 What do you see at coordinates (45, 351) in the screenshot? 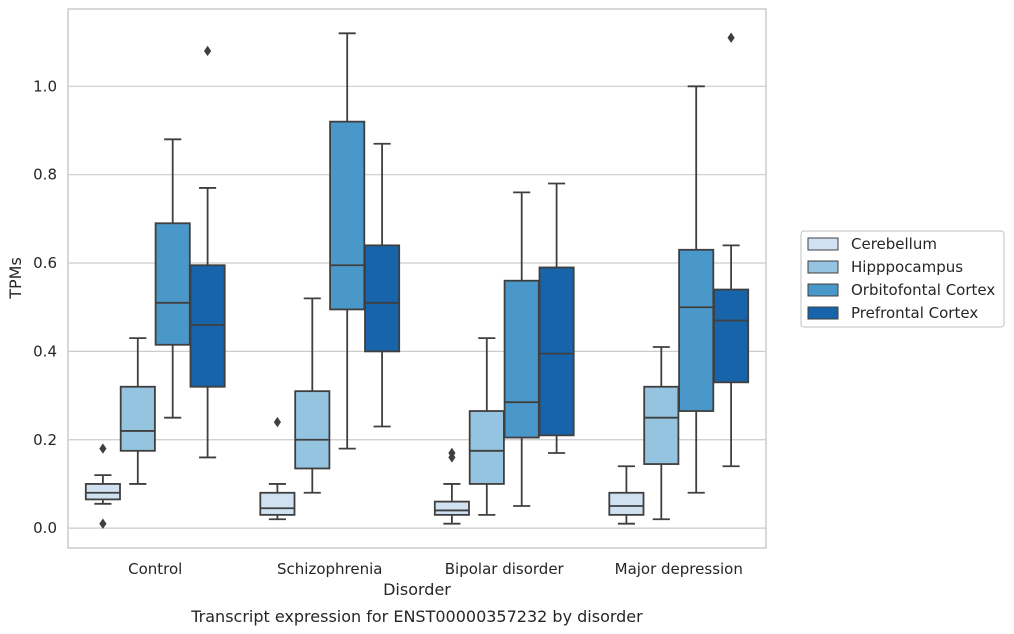
I see `y-tick-label: 0.4` at bounding box center [45, 351].